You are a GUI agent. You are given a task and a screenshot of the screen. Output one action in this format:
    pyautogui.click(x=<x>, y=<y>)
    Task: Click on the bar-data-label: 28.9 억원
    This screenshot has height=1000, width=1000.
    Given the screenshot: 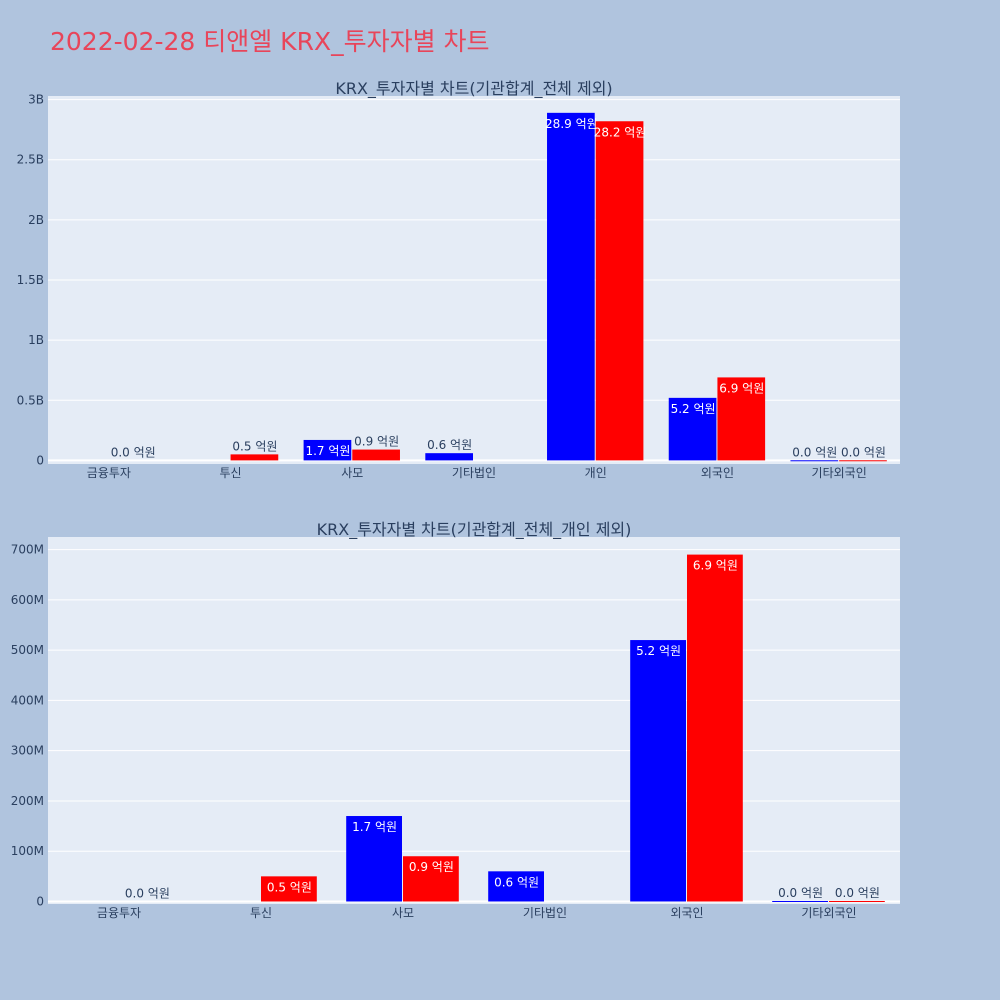 What is the action you would take?
    pyautogui.click(x=571, y=124)
    